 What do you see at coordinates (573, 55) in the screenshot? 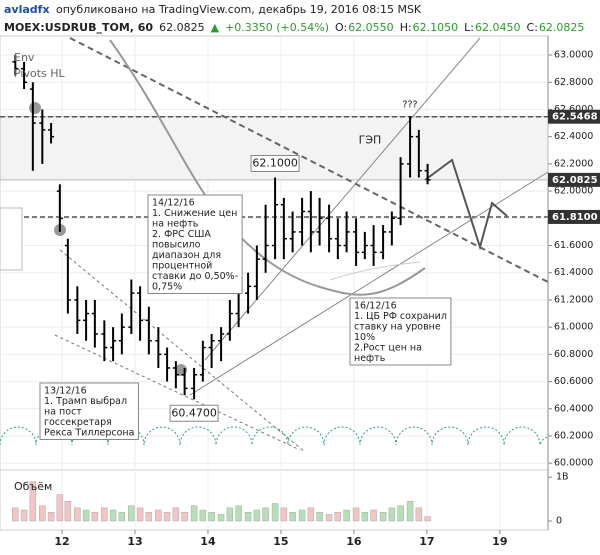
I see `y-tick-label: 63.0000` at bounding box center [573, 55].